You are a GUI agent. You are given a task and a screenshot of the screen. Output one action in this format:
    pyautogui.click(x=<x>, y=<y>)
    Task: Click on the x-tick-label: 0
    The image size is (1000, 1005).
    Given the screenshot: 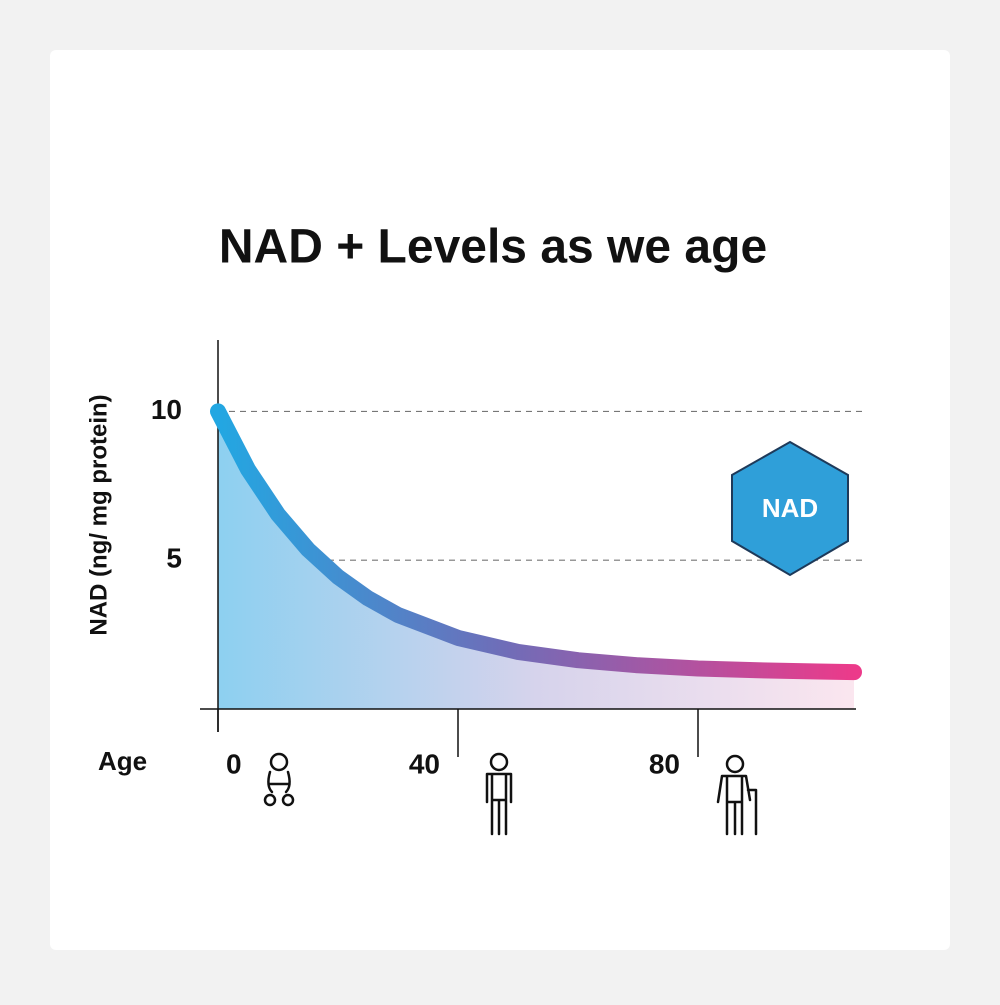 What is the action you would take?
    pyautogui.click(x=234, y=763)
    